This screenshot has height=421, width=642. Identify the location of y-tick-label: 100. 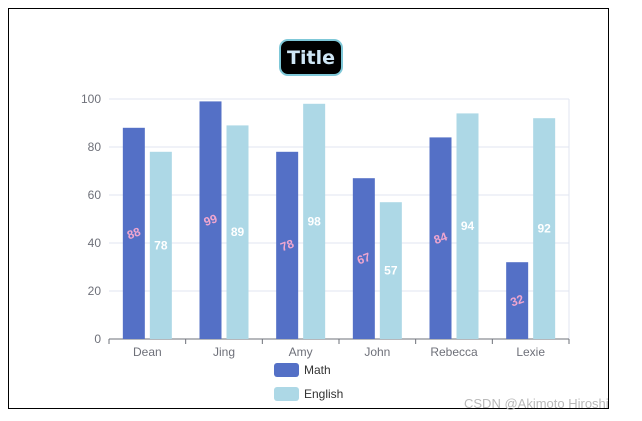
(91, 99).